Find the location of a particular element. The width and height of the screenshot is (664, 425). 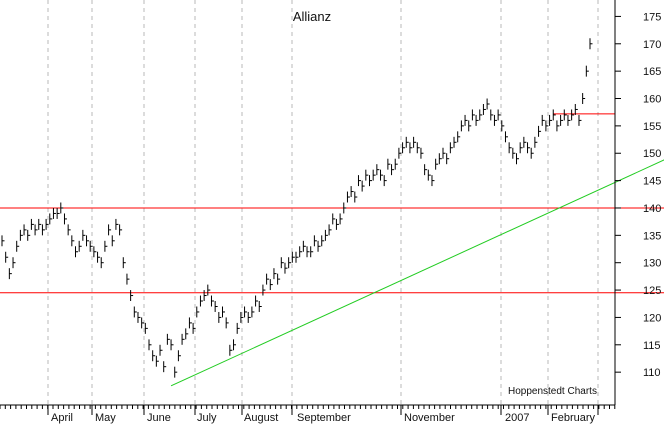

y-tick-label: 170 is located at coordinates (652, 45).